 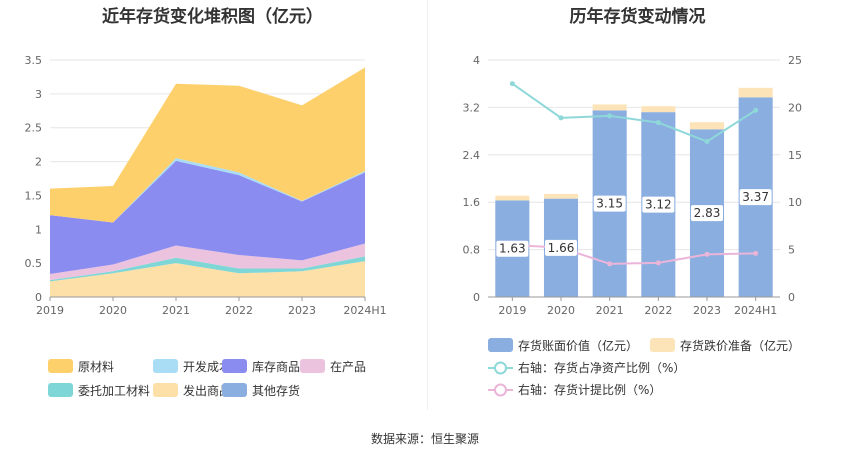 I want to click on legend-label: 开发成本, so click(x=207, y=366).